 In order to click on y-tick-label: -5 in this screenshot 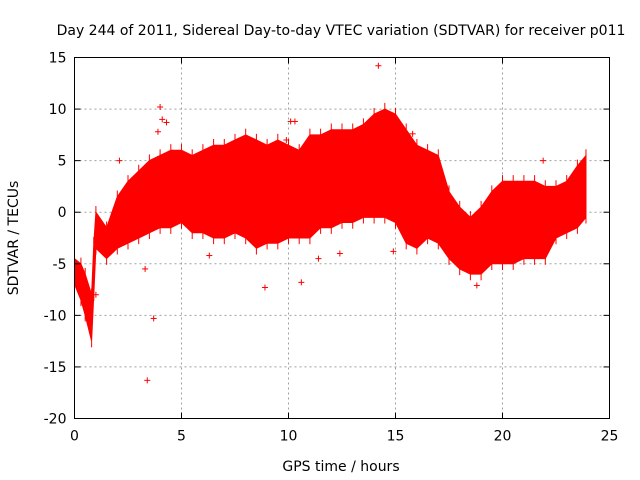, I will do `click(60, 265)`.